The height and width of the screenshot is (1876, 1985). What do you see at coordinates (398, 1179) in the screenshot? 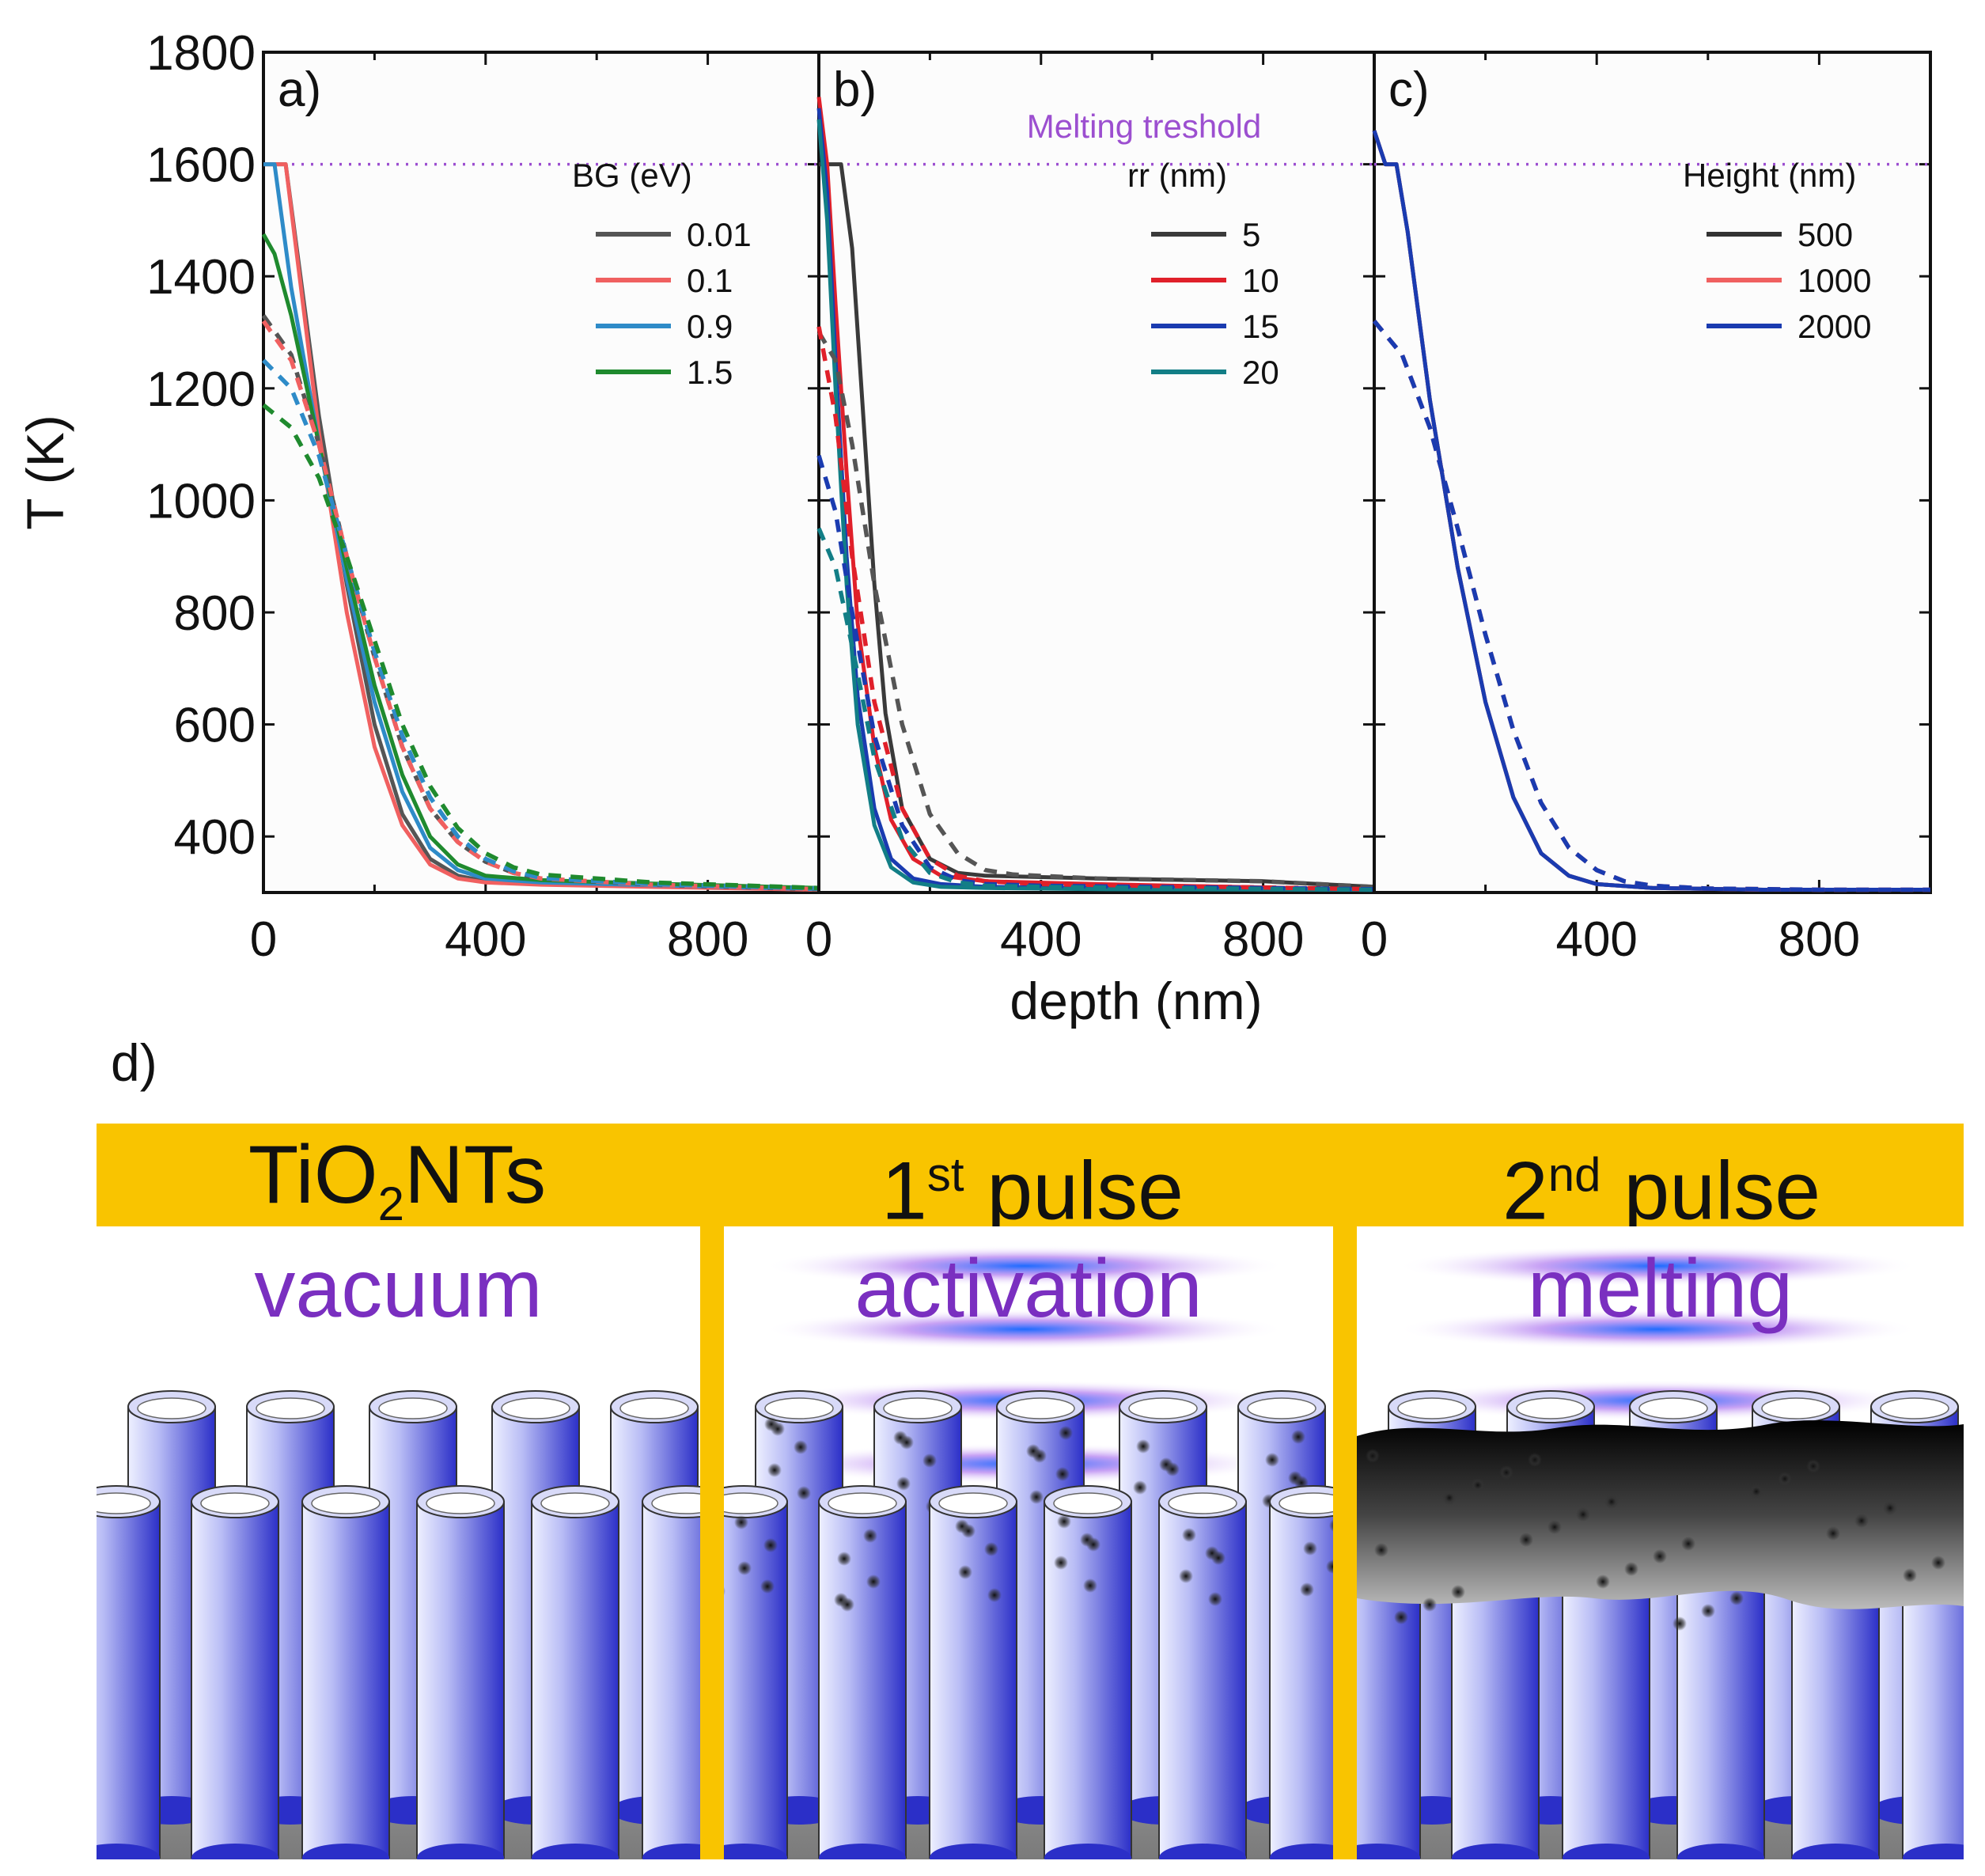
I see `stage-title-tio2nts: TiO2NTs` at bounding box center [398, 1179].